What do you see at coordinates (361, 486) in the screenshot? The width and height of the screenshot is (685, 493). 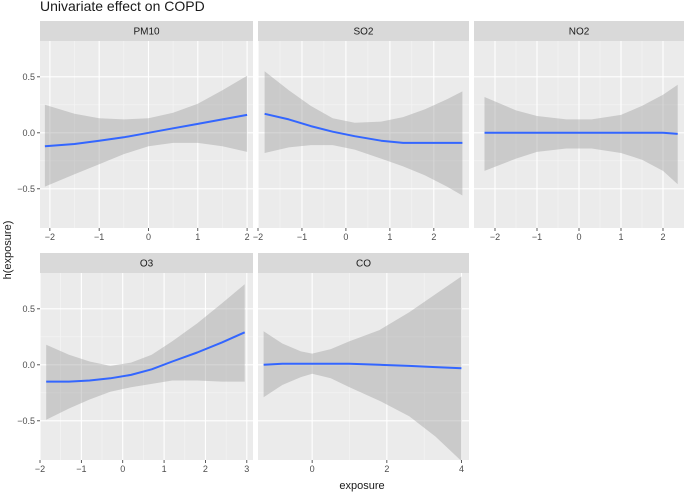 I see `x-axis-title: exposure` at bounding box center [361, 486].